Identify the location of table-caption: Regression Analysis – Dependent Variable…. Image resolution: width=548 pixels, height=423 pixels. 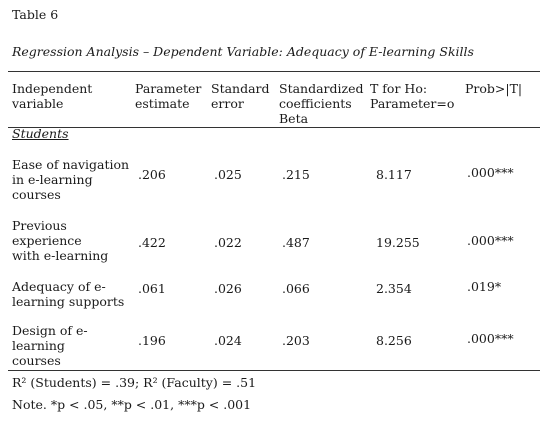
(243, 51).